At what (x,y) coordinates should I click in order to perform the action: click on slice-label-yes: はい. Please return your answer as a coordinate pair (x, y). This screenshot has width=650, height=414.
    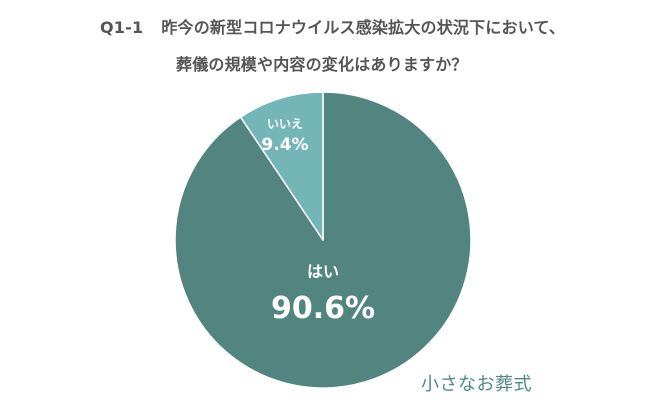
    Looking at the image, I should click on (323, 271).